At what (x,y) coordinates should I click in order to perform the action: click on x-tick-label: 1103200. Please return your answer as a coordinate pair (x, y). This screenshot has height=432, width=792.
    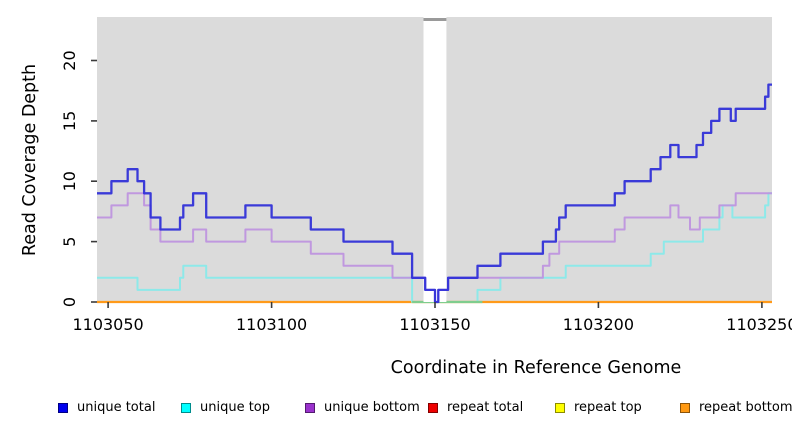
    Looking at the image, I should click on (598, 324).